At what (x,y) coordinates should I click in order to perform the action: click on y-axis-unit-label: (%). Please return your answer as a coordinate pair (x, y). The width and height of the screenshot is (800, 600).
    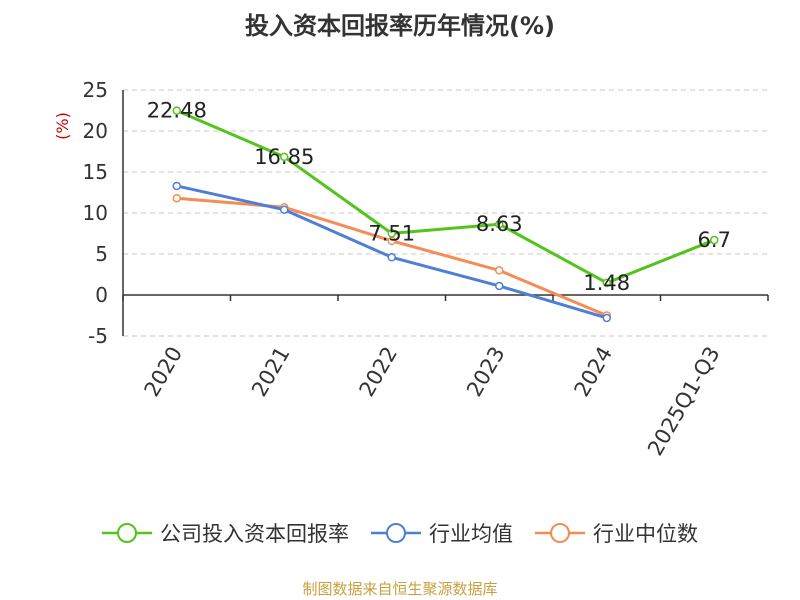
    Looking at the image, I should click on (62, 126).